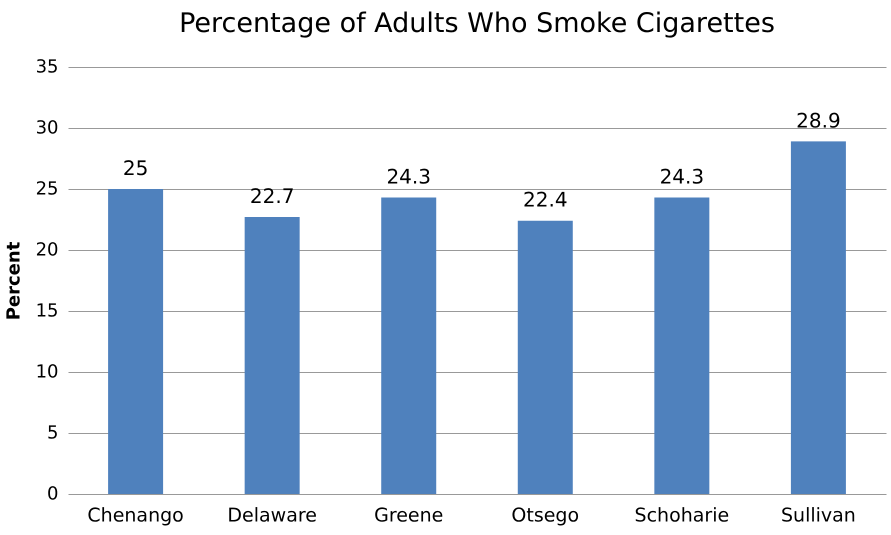  Describe the element at coordinates (545, 200) in the screenshot. I see `data-label: 22.4` at that location.